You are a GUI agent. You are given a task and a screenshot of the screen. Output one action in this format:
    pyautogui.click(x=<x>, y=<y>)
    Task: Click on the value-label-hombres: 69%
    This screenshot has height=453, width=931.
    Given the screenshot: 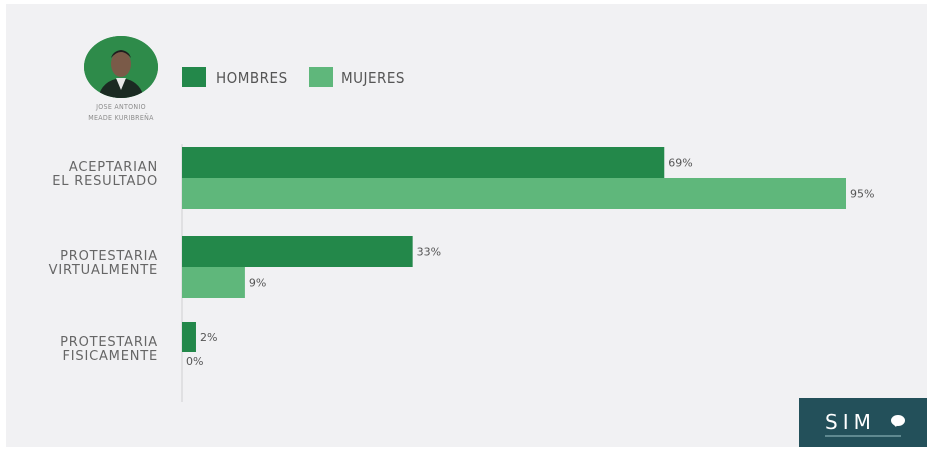 What is the action you would take?
    pyautogui.click(x=680, y=163)
    